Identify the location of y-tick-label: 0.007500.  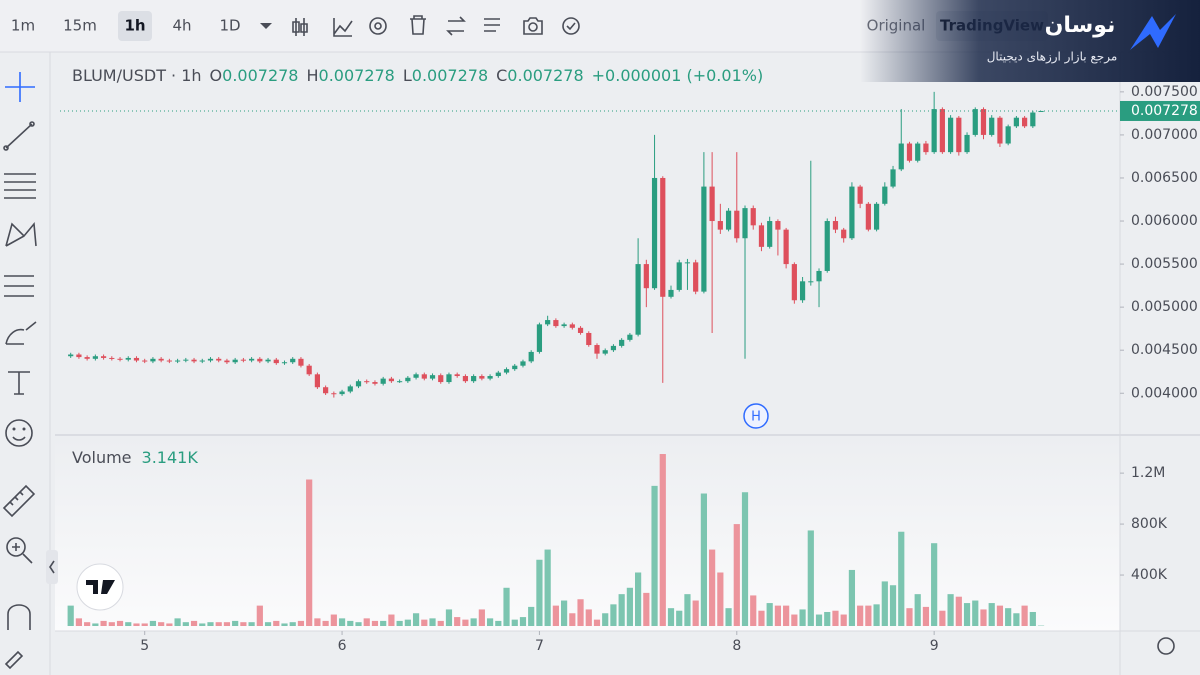
(1164, 92).